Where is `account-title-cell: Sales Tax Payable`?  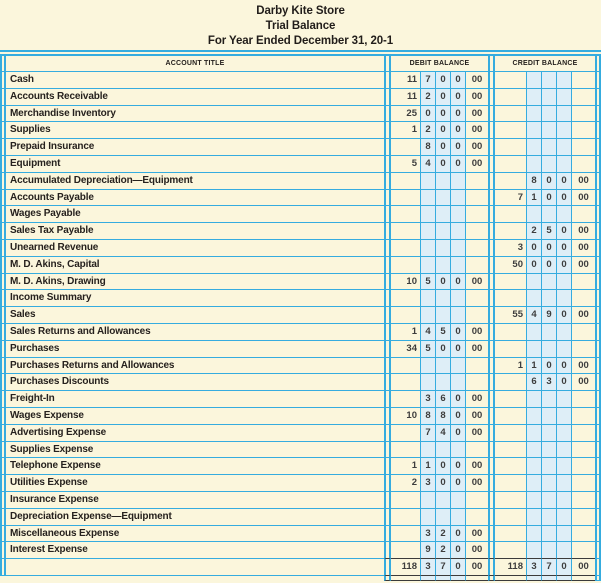 account-title-cell: Sales Tax Payable is located at coordinates (195, 231).